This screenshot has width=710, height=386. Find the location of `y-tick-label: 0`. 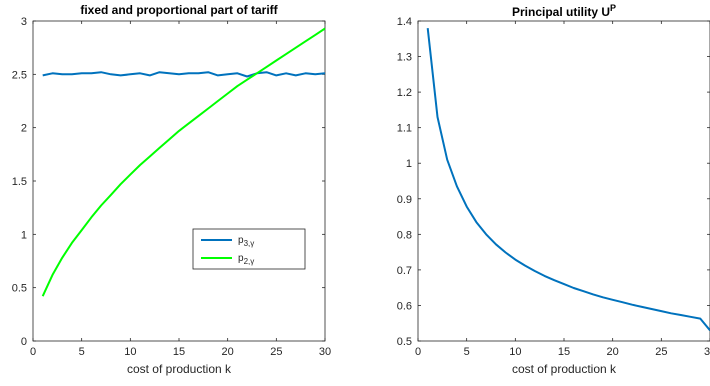

y-tick-label: 0 is located at coordinates (24, 342).